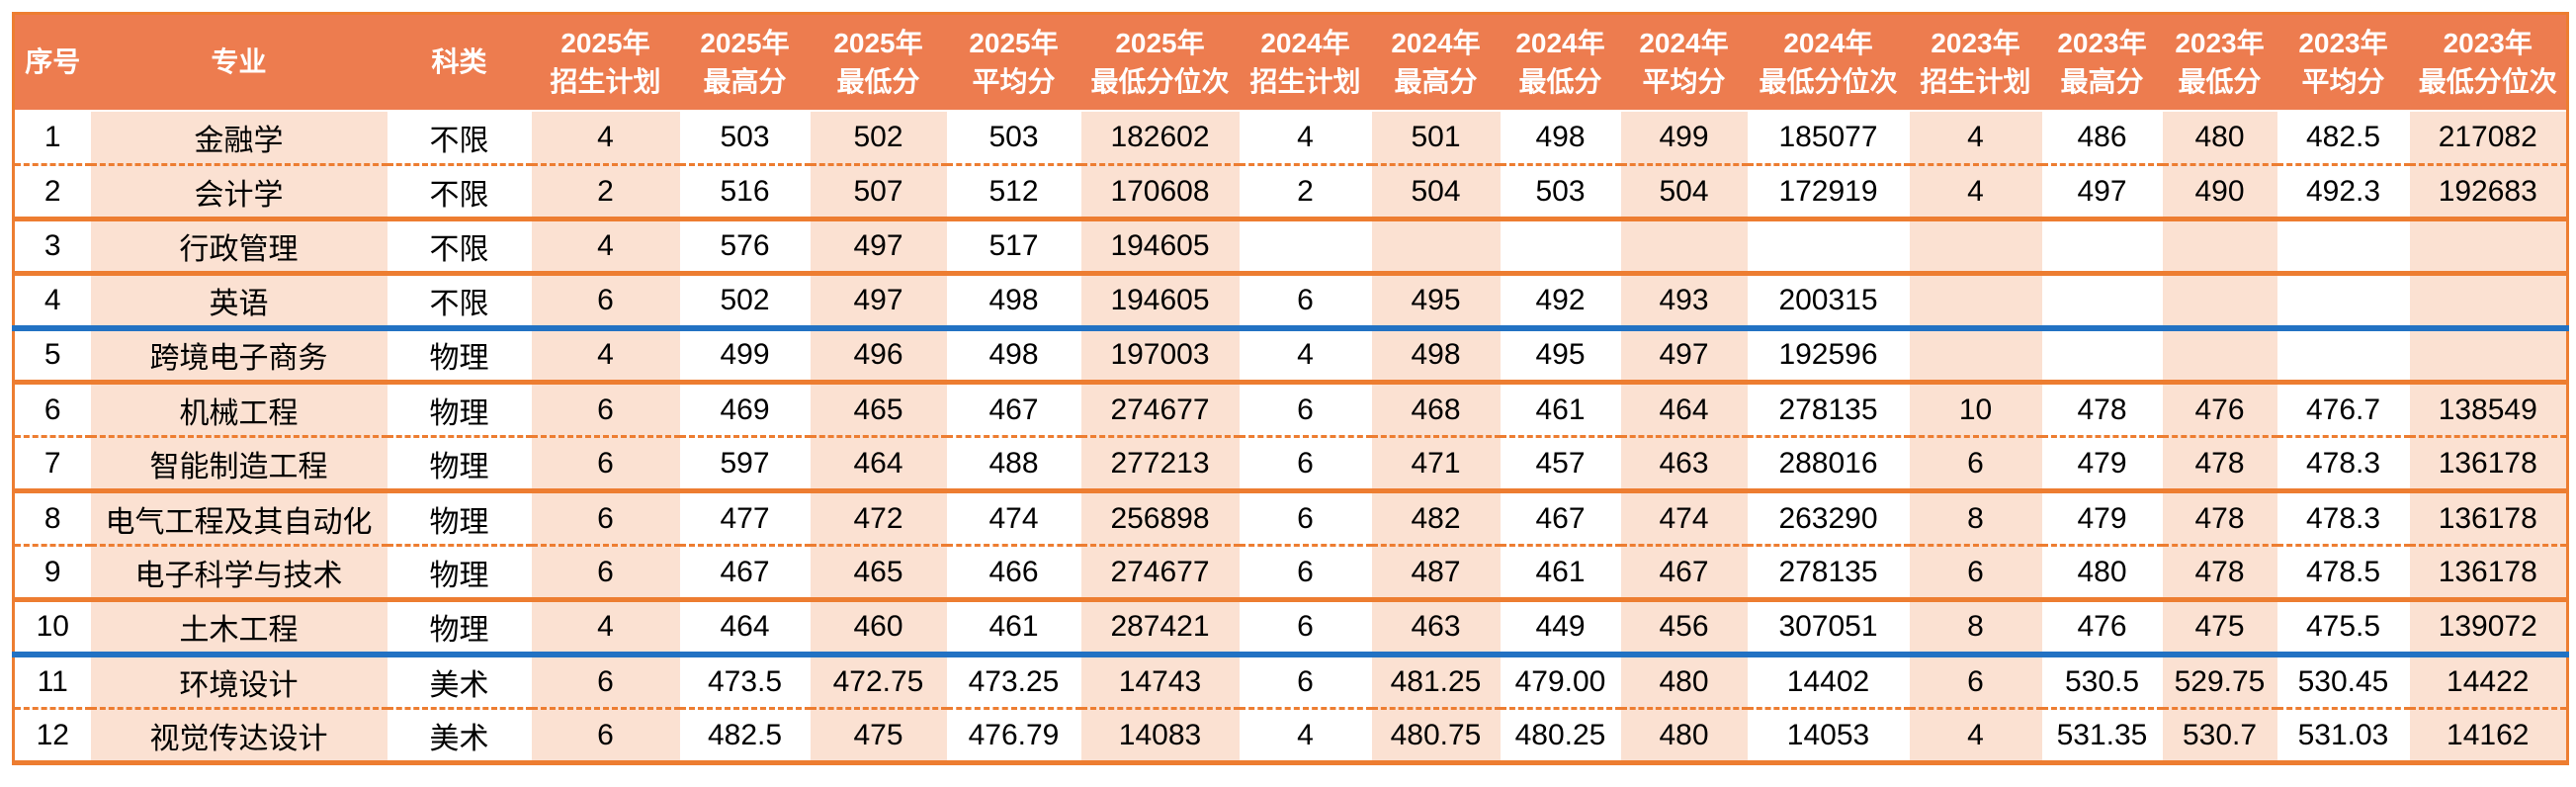 The height and width of the screenshot is (787, 2576). Describe the element at coordinates (2343, 138) in the screenshot. I see `cell-avg-2023: 482.5` at that location.